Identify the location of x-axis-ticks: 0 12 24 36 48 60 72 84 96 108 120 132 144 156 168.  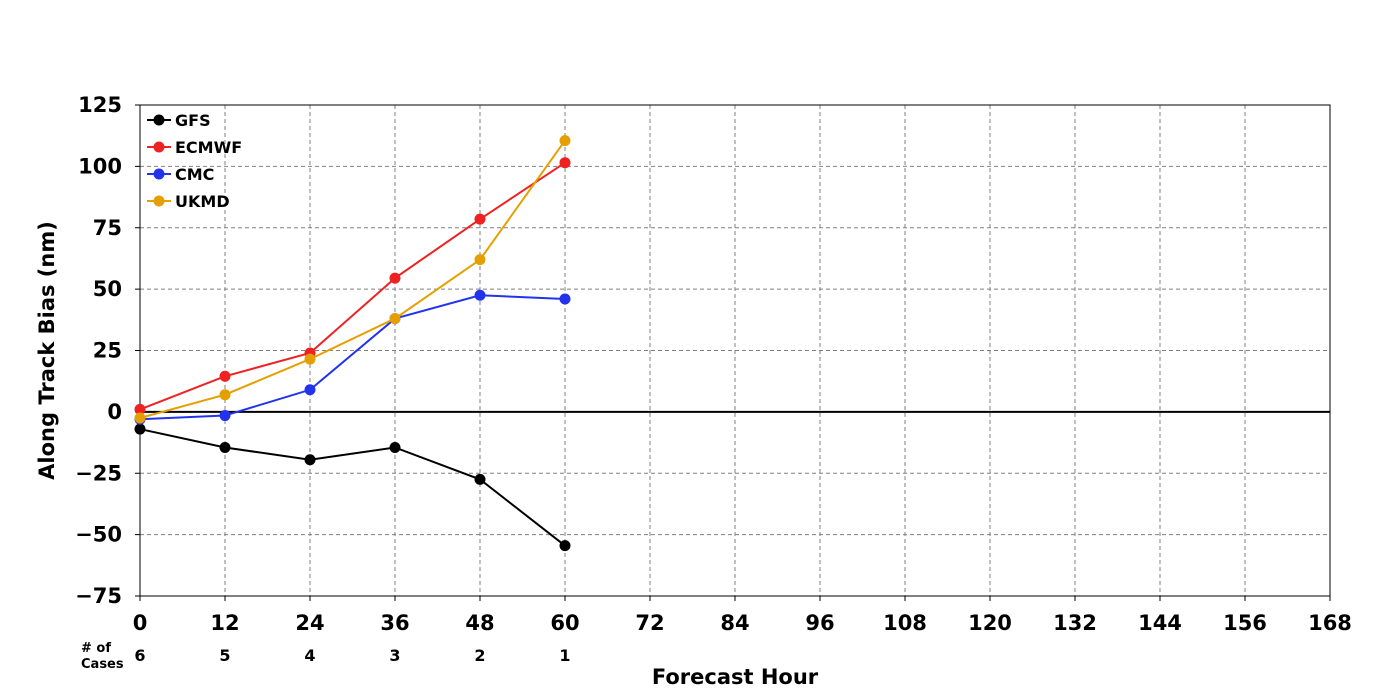
(742, 615).